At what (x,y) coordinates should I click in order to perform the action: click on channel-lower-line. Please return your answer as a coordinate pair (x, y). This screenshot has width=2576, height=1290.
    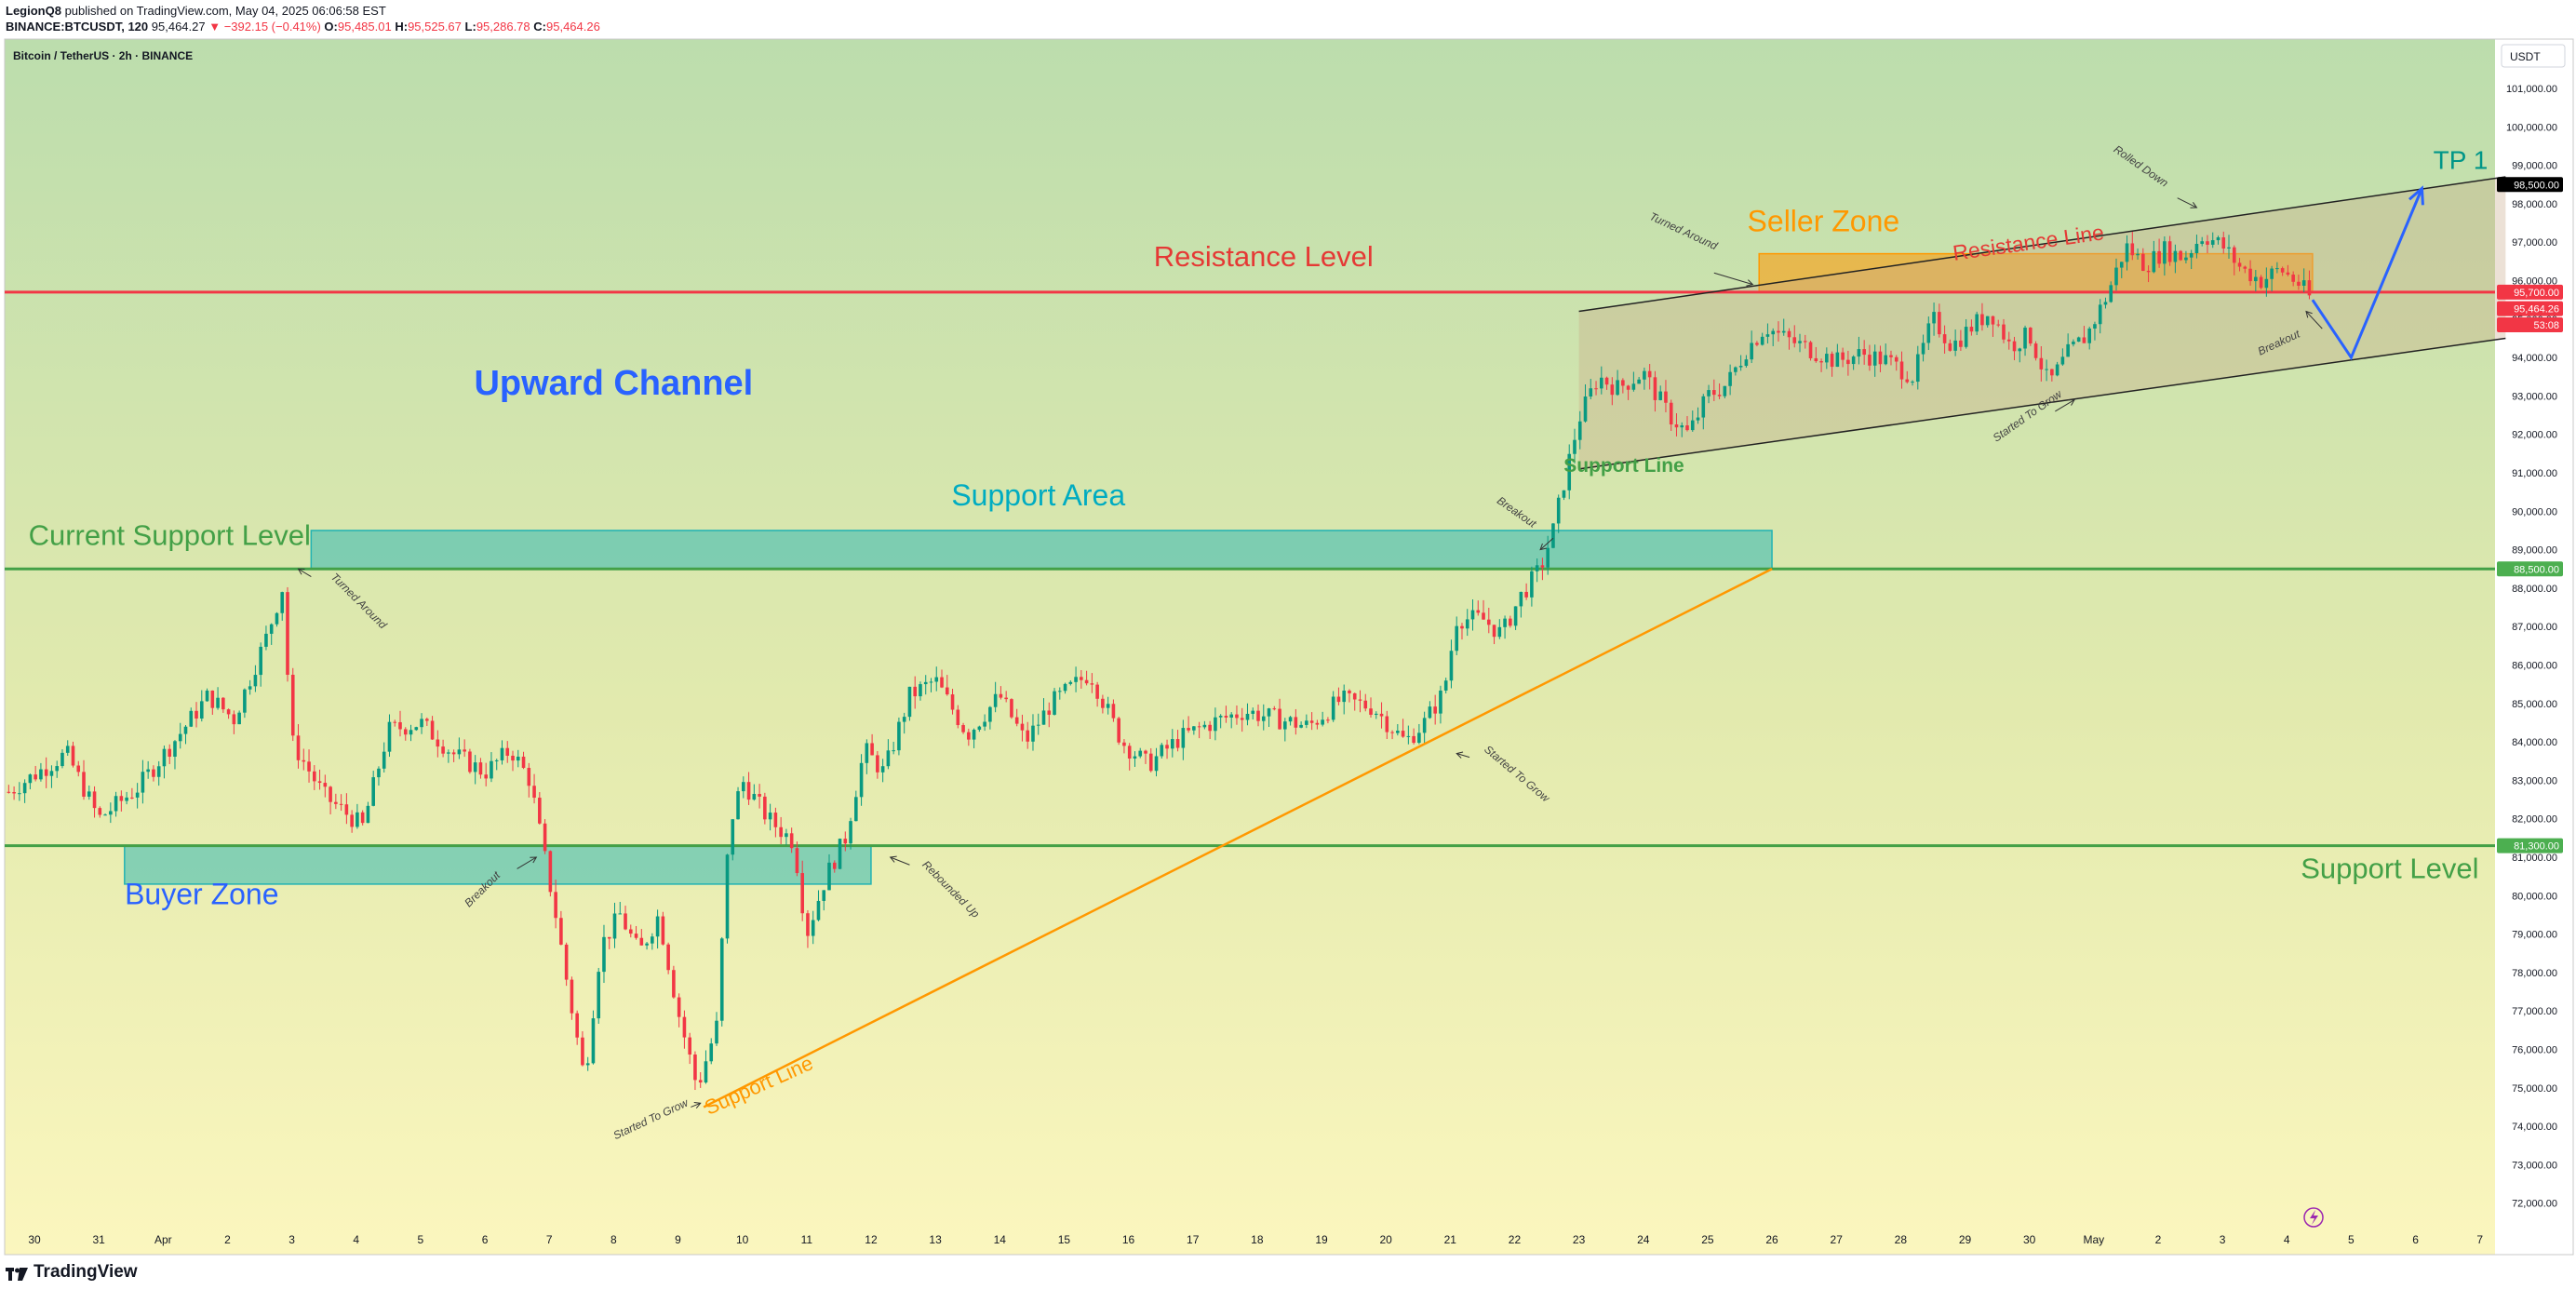
    Looking at the image, I should click on (2042, 403).